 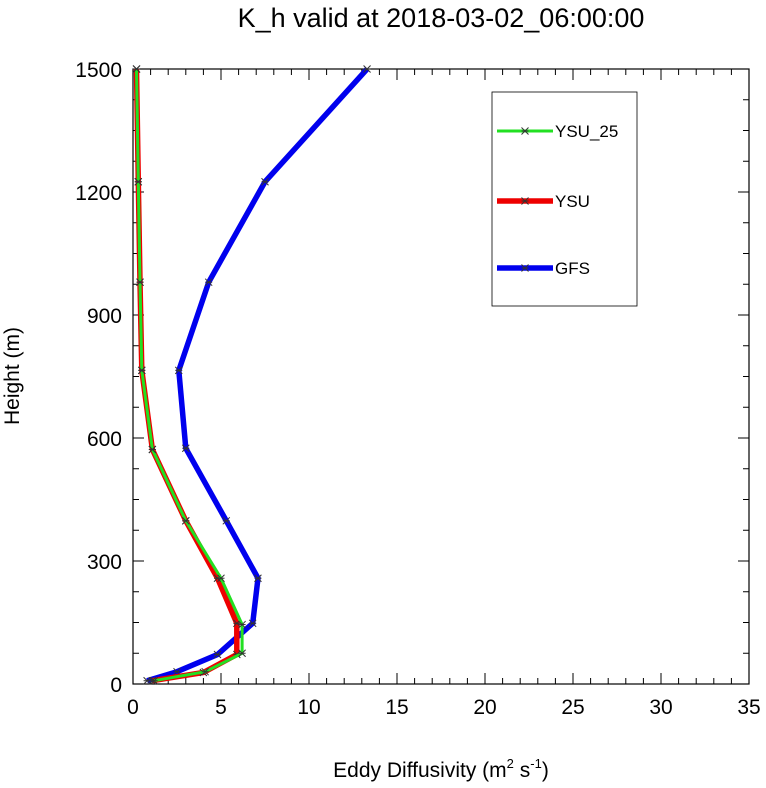 I want to click on y-tick-label: 600, so click(x=104, y=439).